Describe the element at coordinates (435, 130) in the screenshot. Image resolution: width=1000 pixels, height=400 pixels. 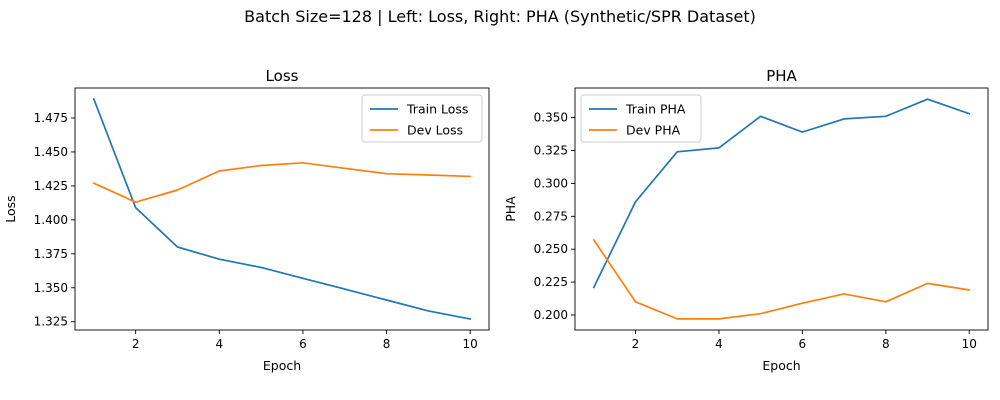
I see `legend-label: Dev Loss` at that location.